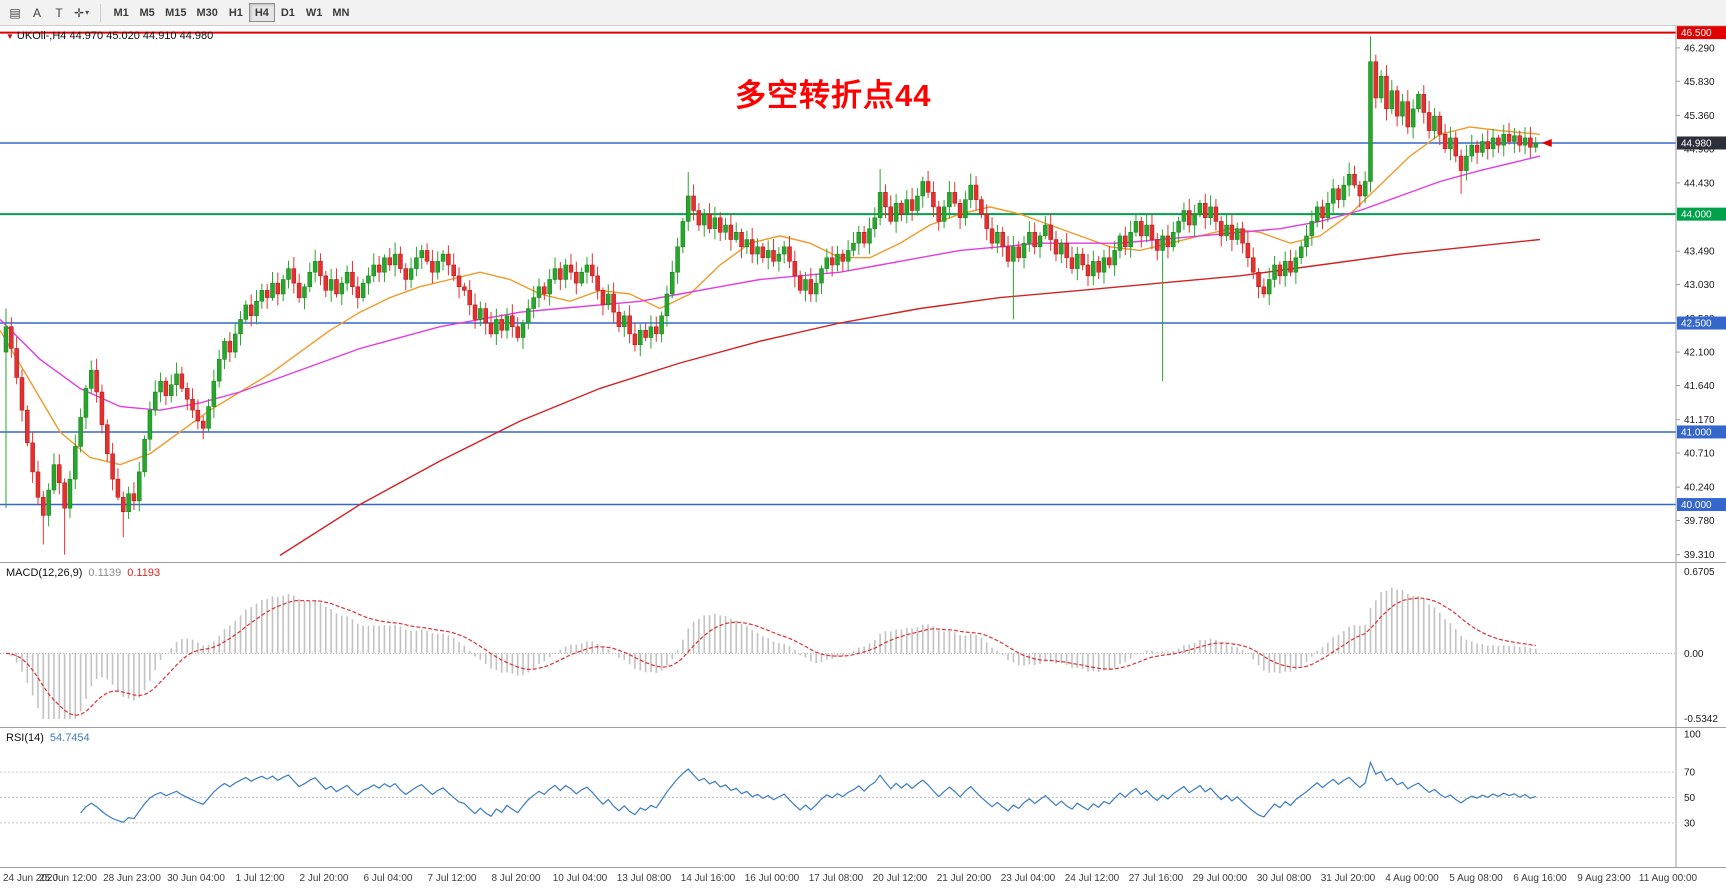 Image resolution: width=1726 pixels, height=892 pixels. What do you see at coordinates (121, 12) in the screenshot?
I see `timeframe-button-m1: M1` at bounding box center [121, 12].